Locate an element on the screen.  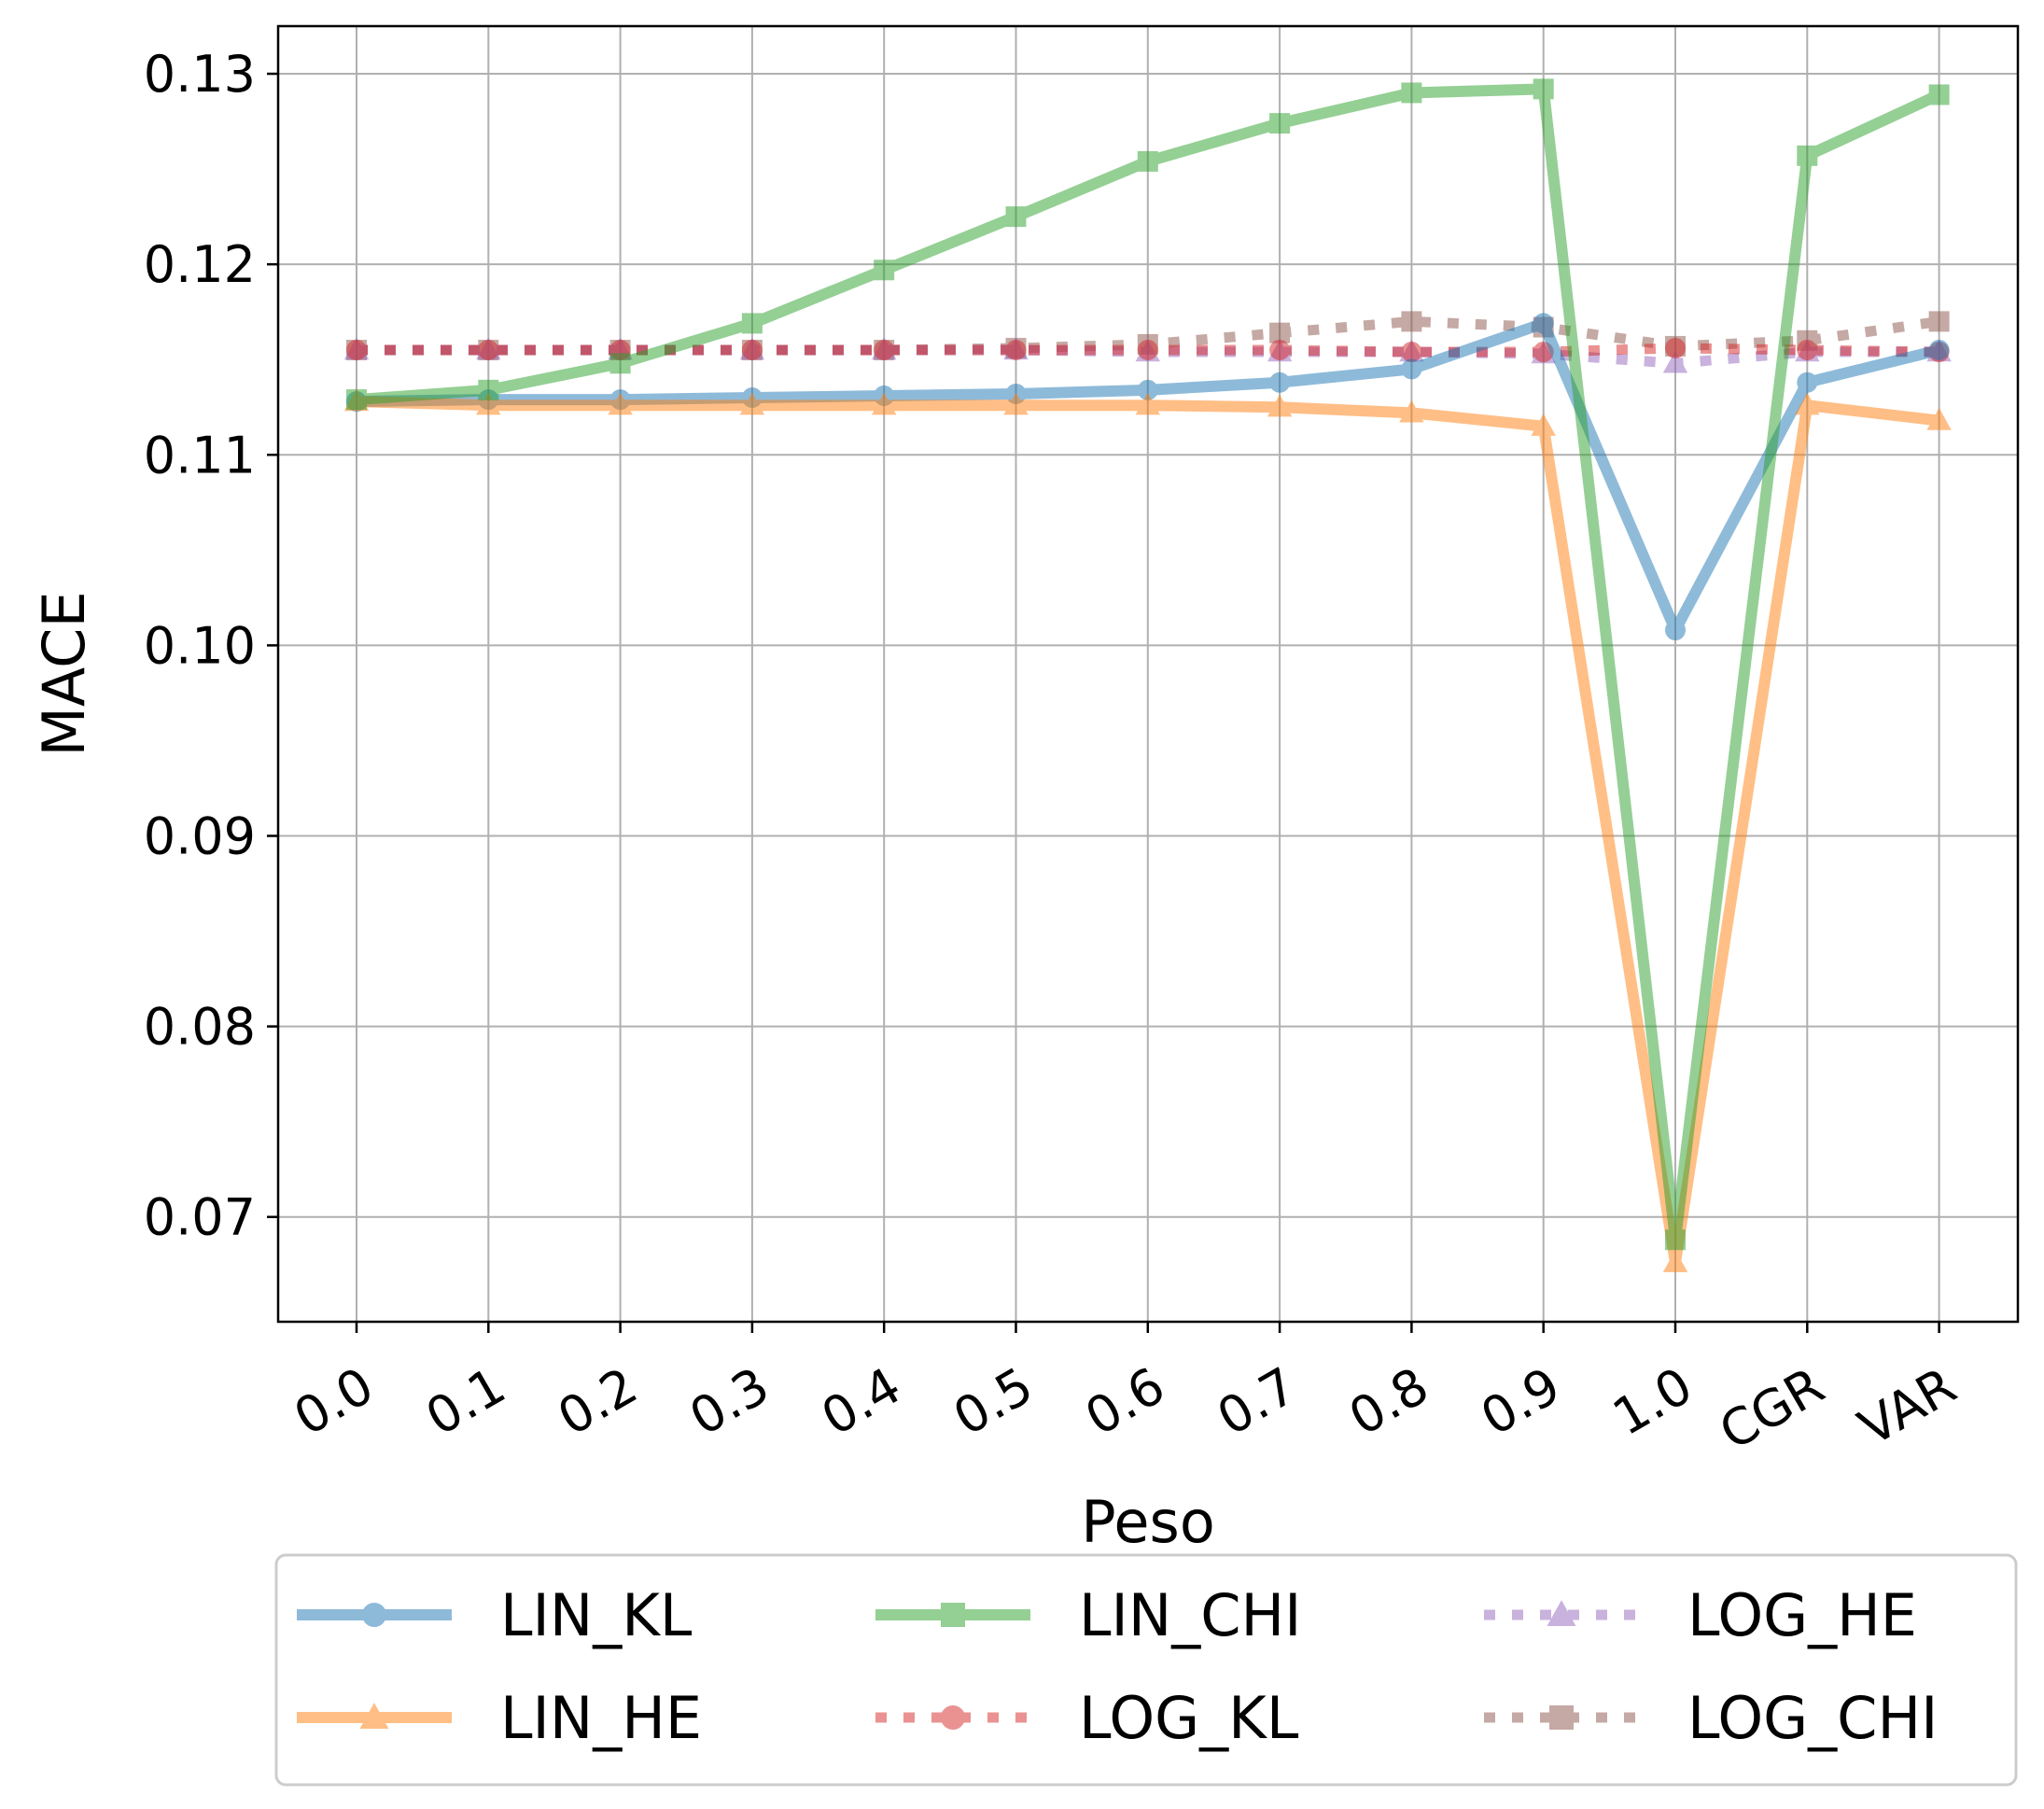
x-tick-labels: 0.0 0.1 0.2 0.3 0.4 0.5 0.6 0.7 0.8 0.9 1.0 CGR VAR is located at coordinates (1125, 1392).